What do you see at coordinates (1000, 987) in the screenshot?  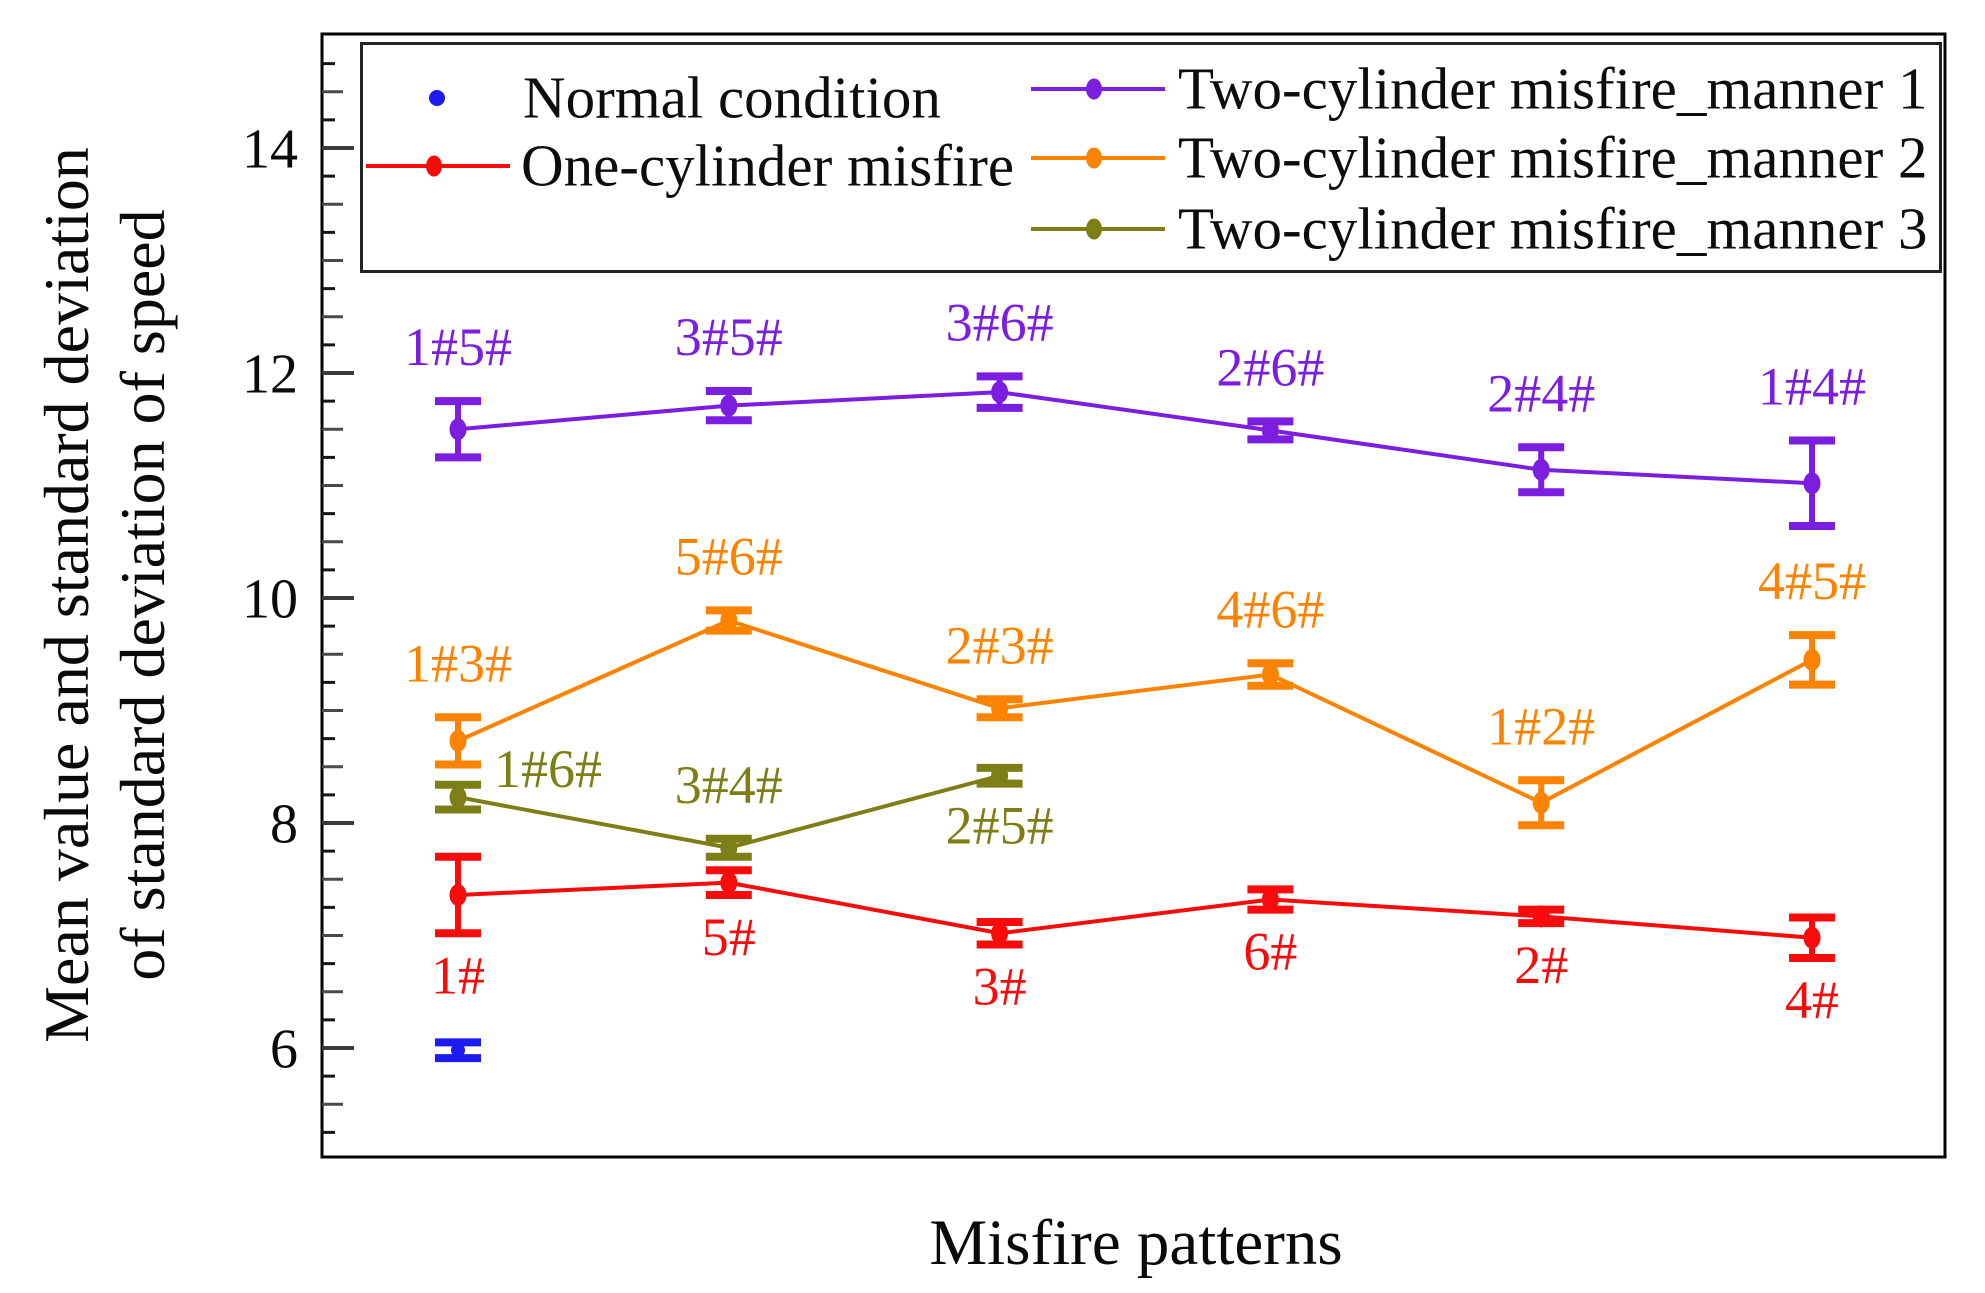 I see `point-label: 3#` at bounding box center [1000, 987].